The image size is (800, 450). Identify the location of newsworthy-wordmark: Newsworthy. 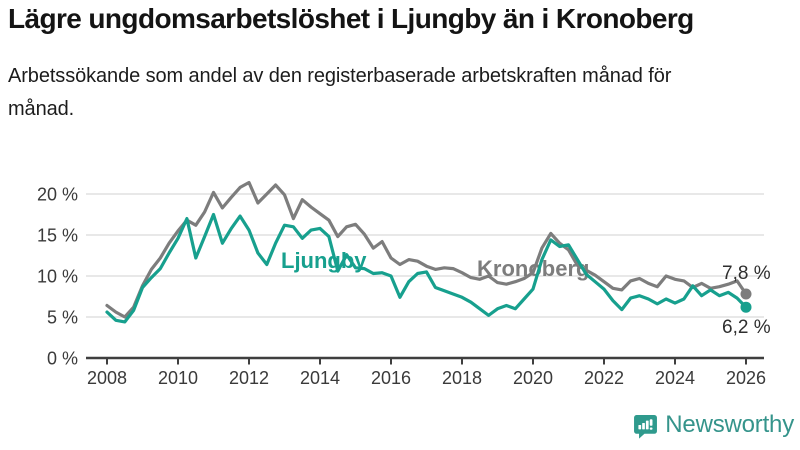
(729, 424).